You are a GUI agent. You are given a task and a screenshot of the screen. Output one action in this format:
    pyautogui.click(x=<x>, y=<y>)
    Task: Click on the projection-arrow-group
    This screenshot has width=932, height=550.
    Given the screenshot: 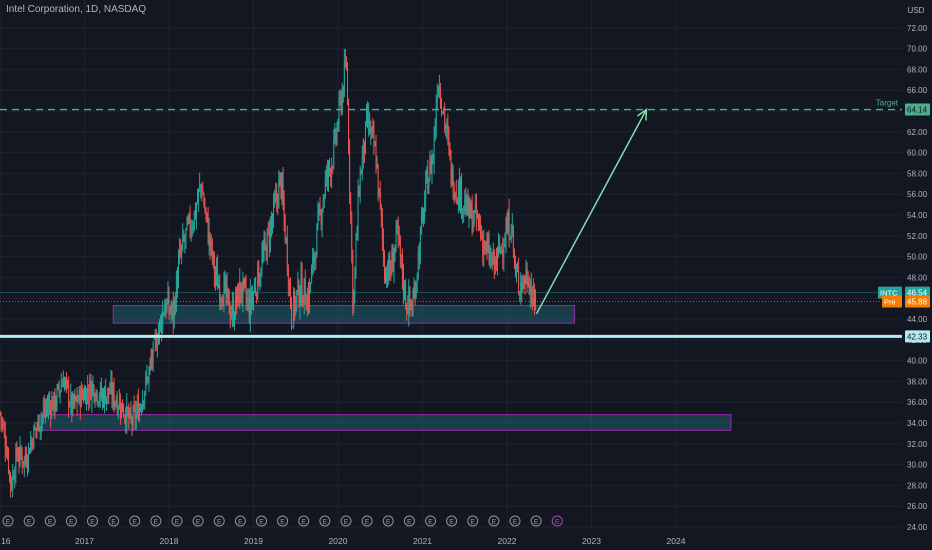 What is the action you would take?
    pyautogui.click(x=591, y=211)
    